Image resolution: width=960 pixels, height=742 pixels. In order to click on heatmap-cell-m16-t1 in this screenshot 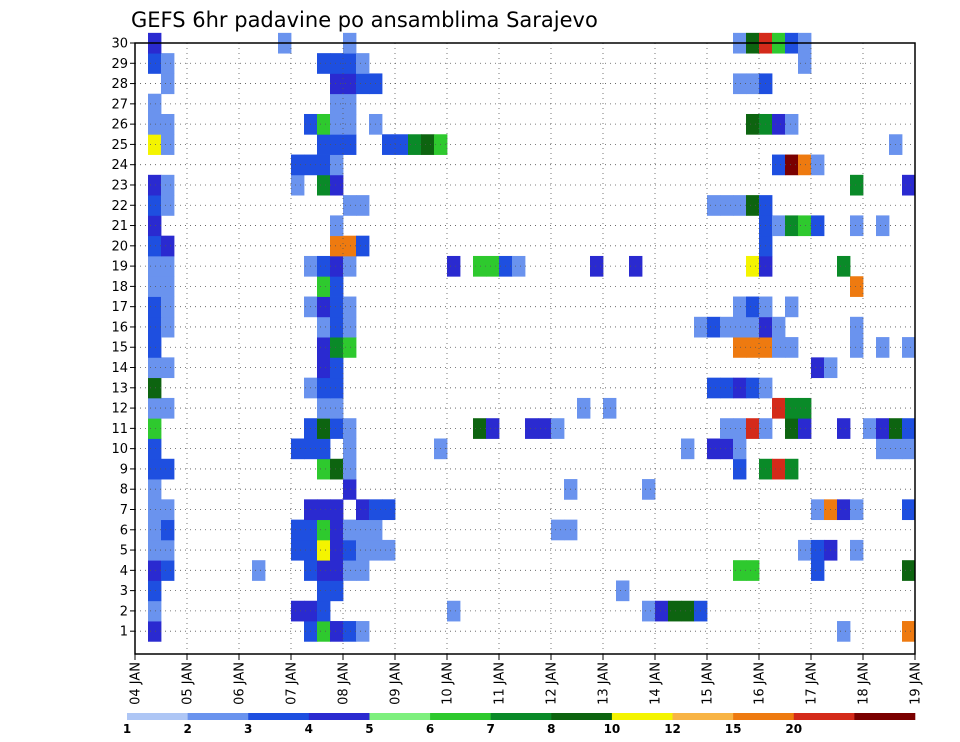, I will do `click(155, 327)`.